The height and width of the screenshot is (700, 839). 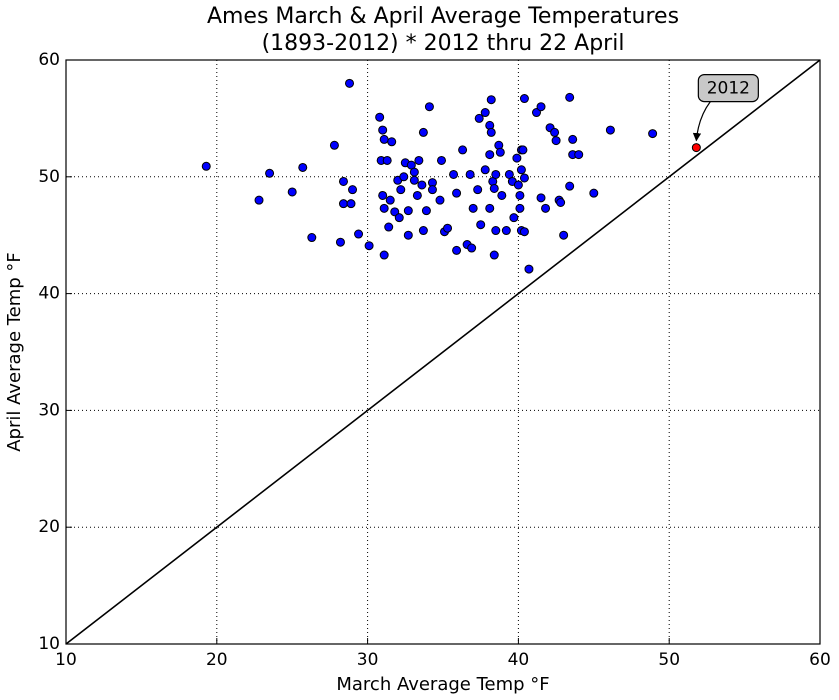 I want to click on y-tick-label: 60, so click(x=49, y=60).